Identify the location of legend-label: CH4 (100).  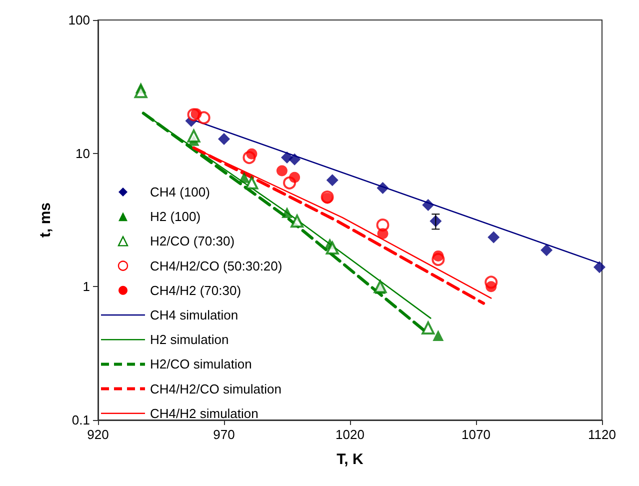
(180, 192).